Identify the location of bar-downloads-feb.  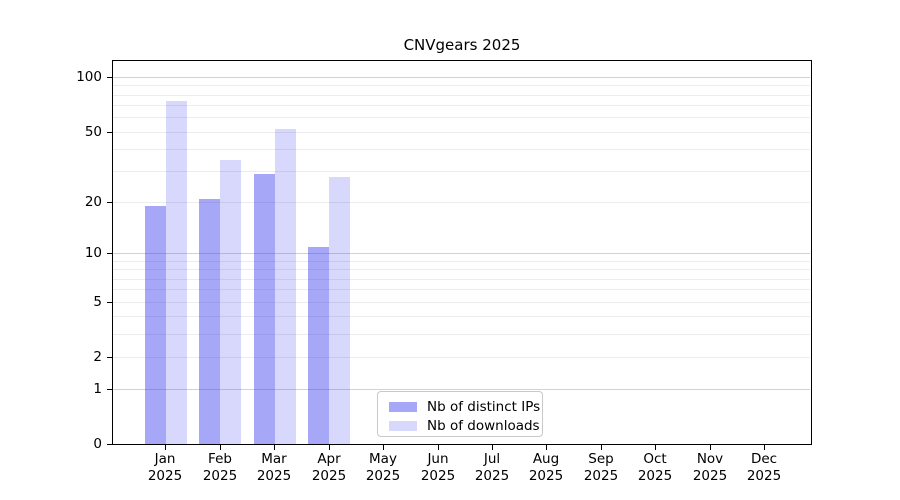
(231, 301).